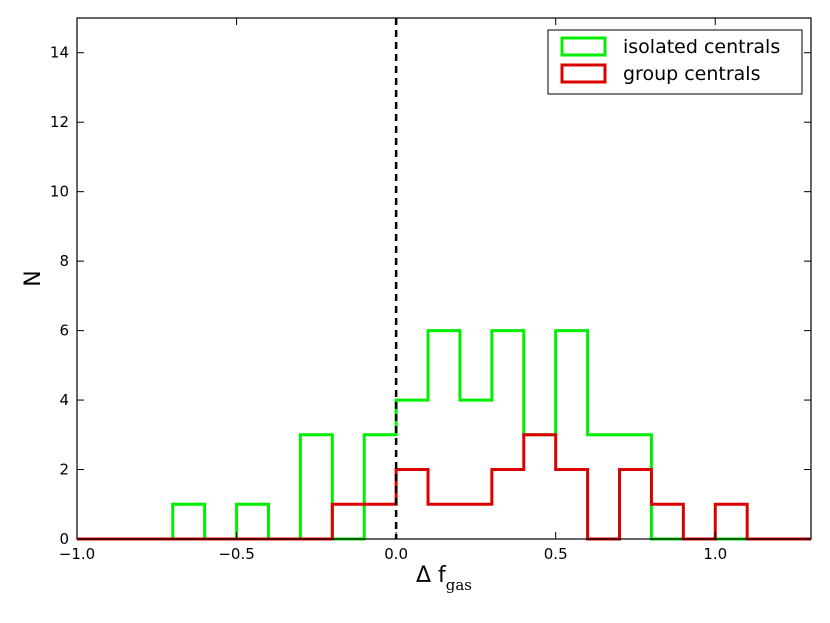 Image resolution: width=830 pixels, height=623 pixels. Describe the element at coordinates (431, 575) in the screenshot. I see `x-axis-label-main: Δ f` at that location.